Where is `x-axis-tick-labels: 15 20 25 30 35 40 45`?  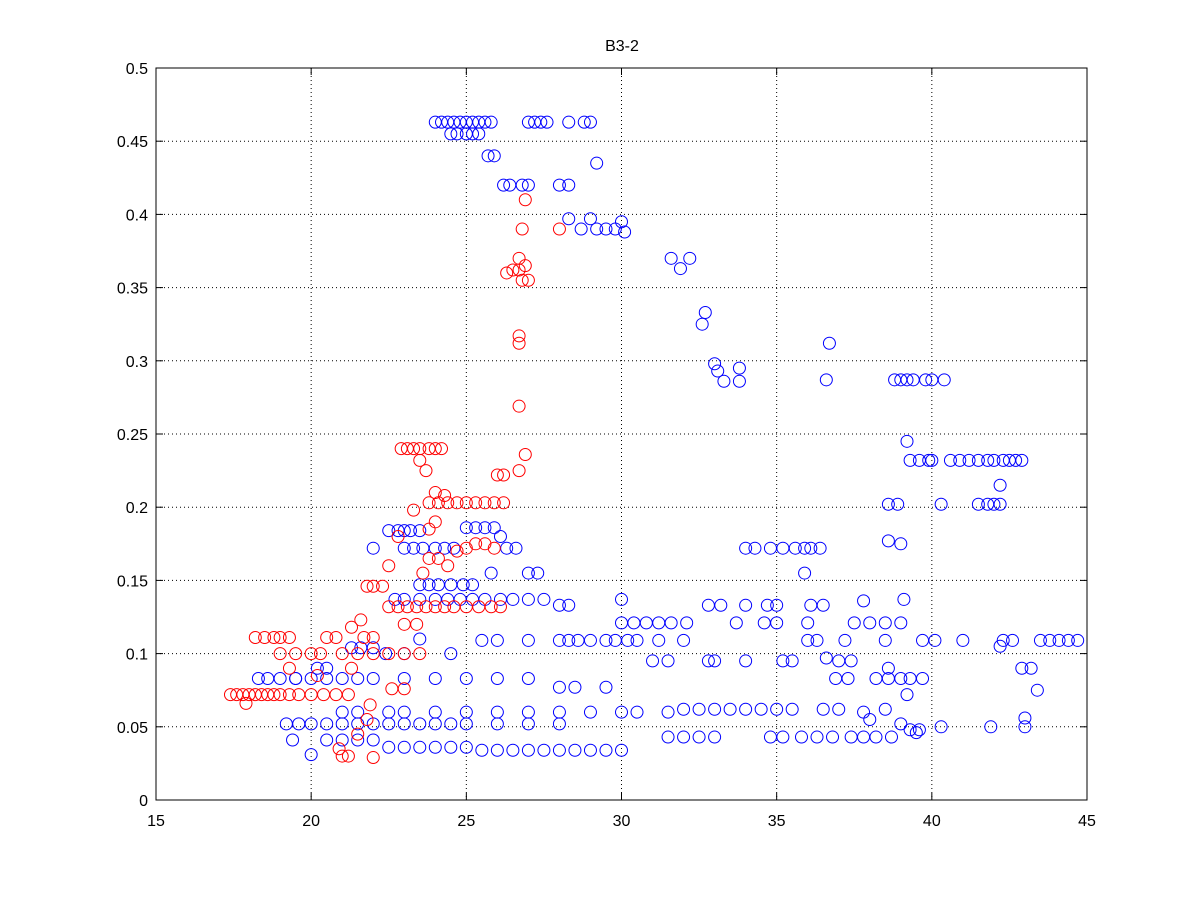 x-axis-tick-labels: 15 20 25 30 35 40 45 is located at coordinates (621, 821).